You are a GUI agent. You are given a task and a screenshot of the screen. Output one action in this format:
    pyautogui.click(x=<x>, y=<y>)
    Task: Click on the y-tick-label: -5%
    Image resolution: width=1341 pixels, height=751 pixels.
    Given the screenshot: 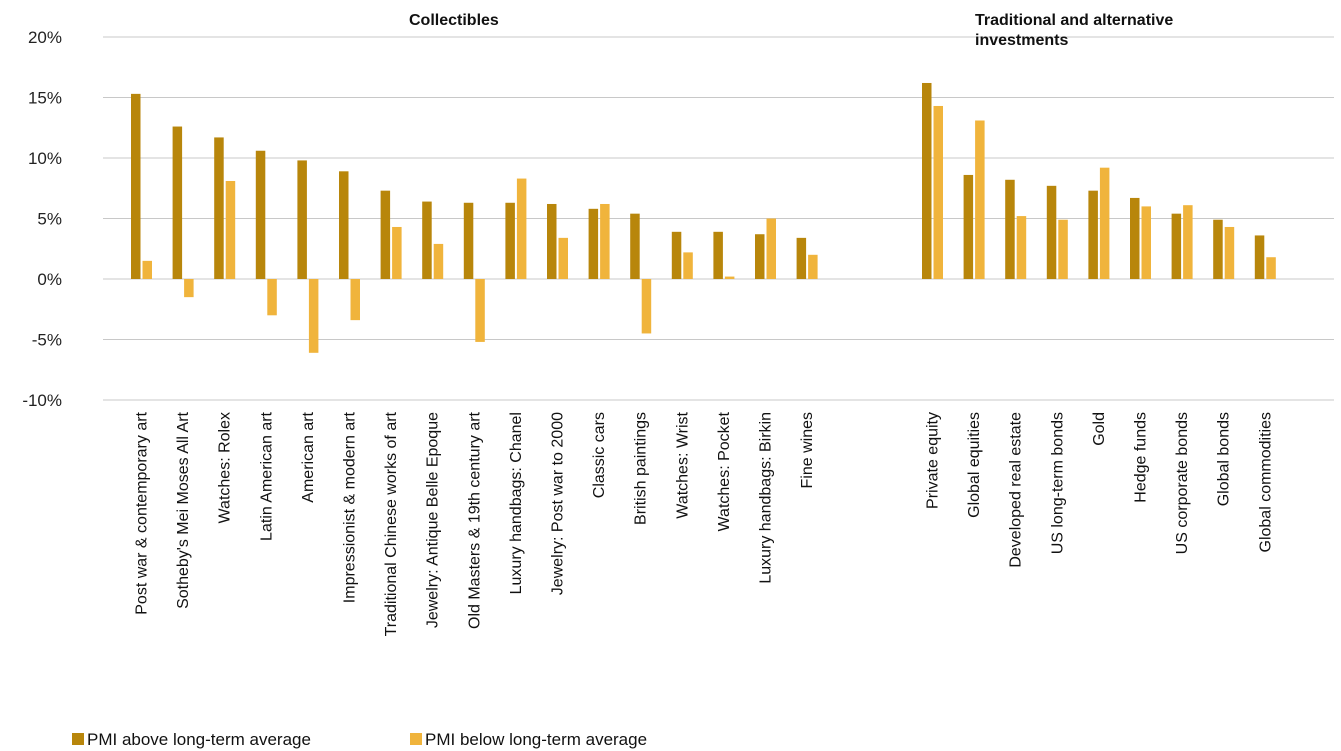 What is the action you would take?
    pyautogui.click(x=47, y=340)
    